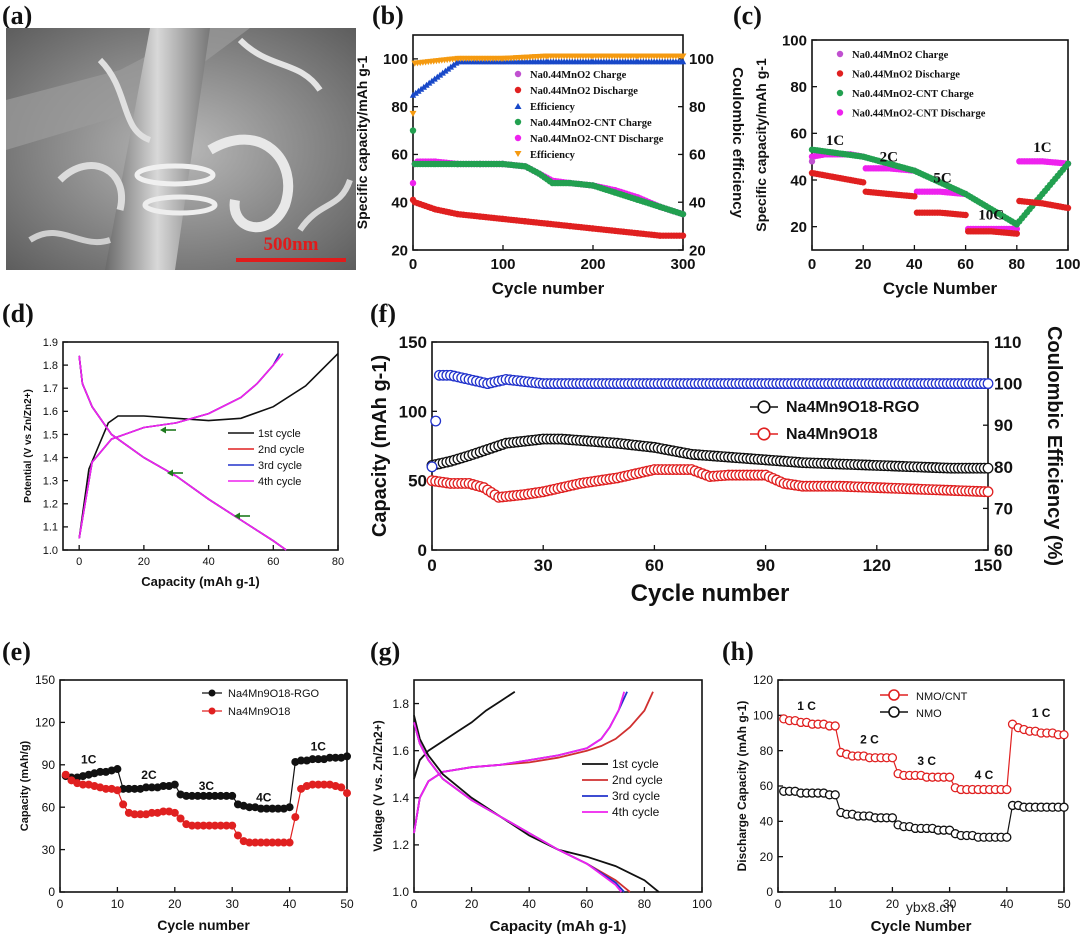 This screenshot has width=1080, height=938. I want to click on y-tick-label: 30, so click(49, 850).